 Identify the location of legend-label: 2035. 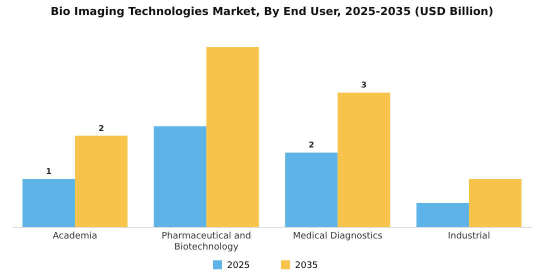
(306, 265).